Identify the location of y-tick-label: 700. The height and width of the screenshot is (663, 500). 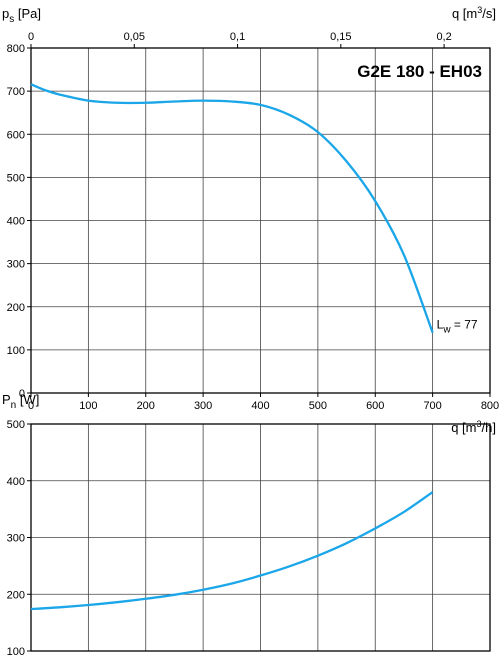
(16, 92).